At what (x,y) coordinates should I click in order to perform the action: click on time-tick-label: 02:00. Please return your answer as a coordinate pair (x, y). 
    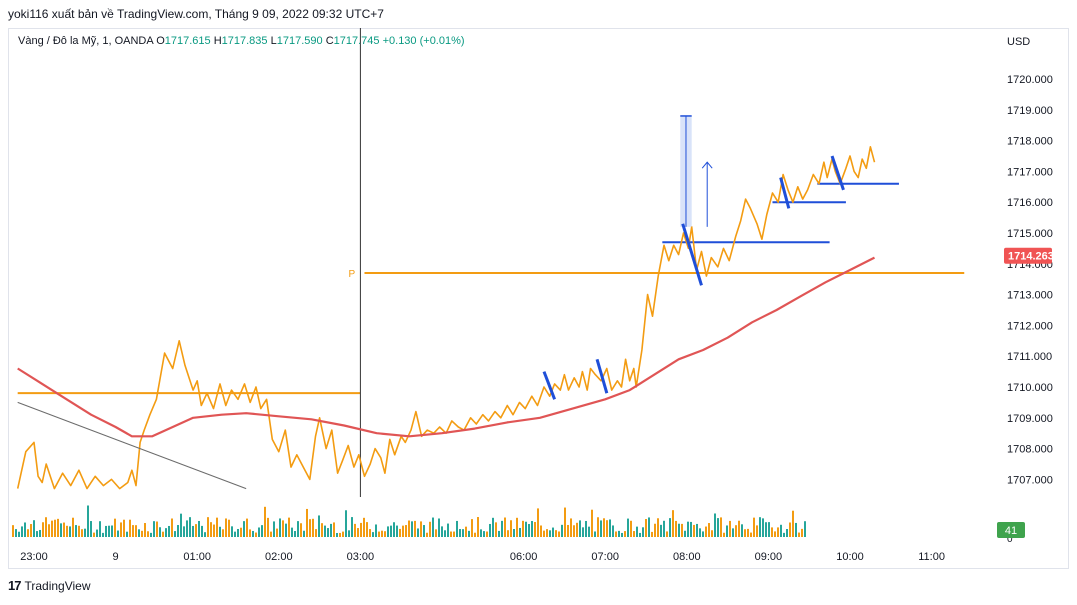
    Looking at the image, I should click on (279, 557).